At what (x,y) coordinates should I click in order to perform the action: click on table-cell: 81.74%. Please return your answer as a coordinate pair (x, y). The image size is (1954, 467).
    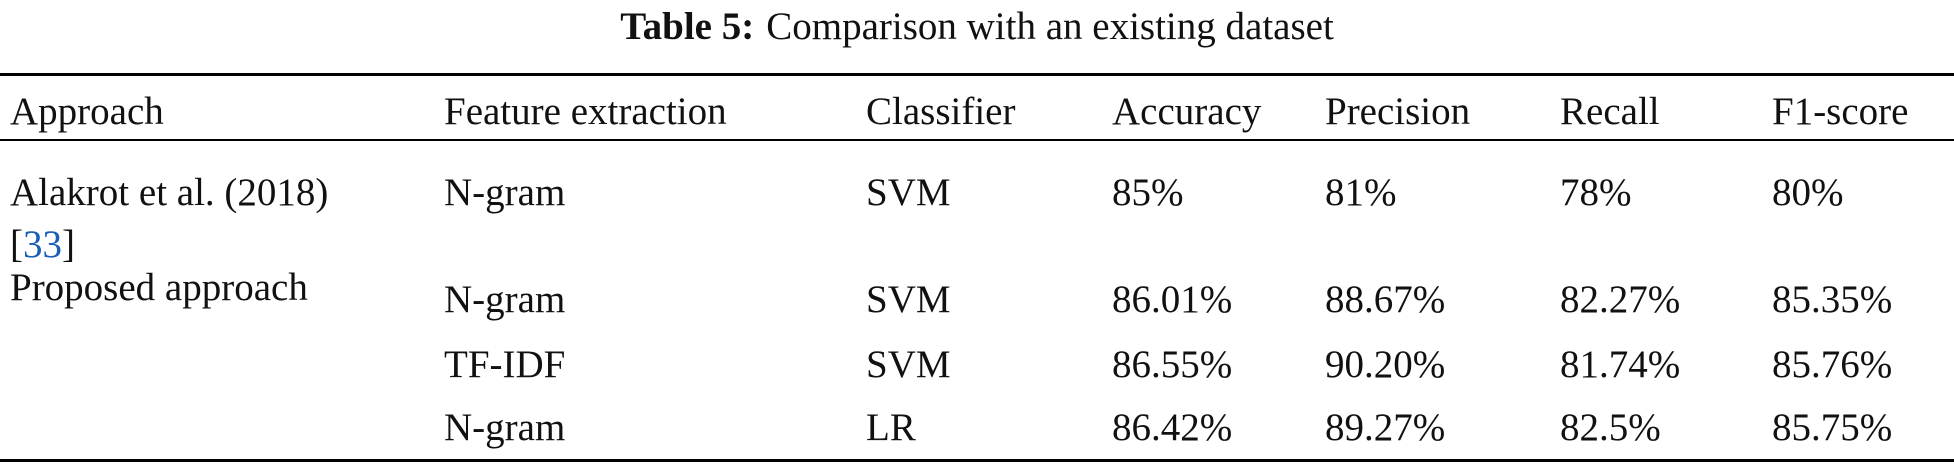
    Looking at the image, I should click on (1620, 364).